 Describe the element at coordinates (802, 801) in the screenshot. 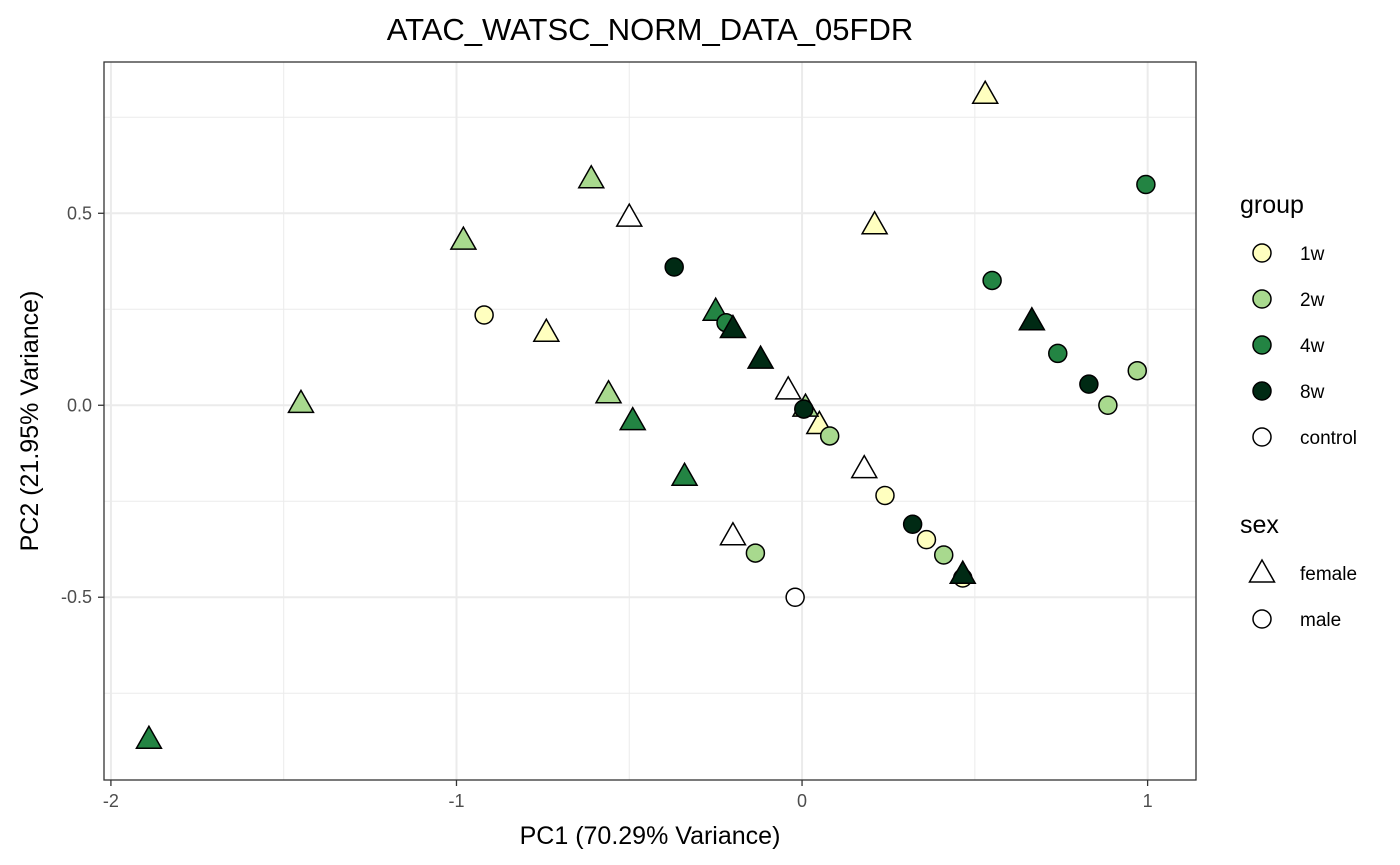

I see `x-tick-label: 0` at that location.